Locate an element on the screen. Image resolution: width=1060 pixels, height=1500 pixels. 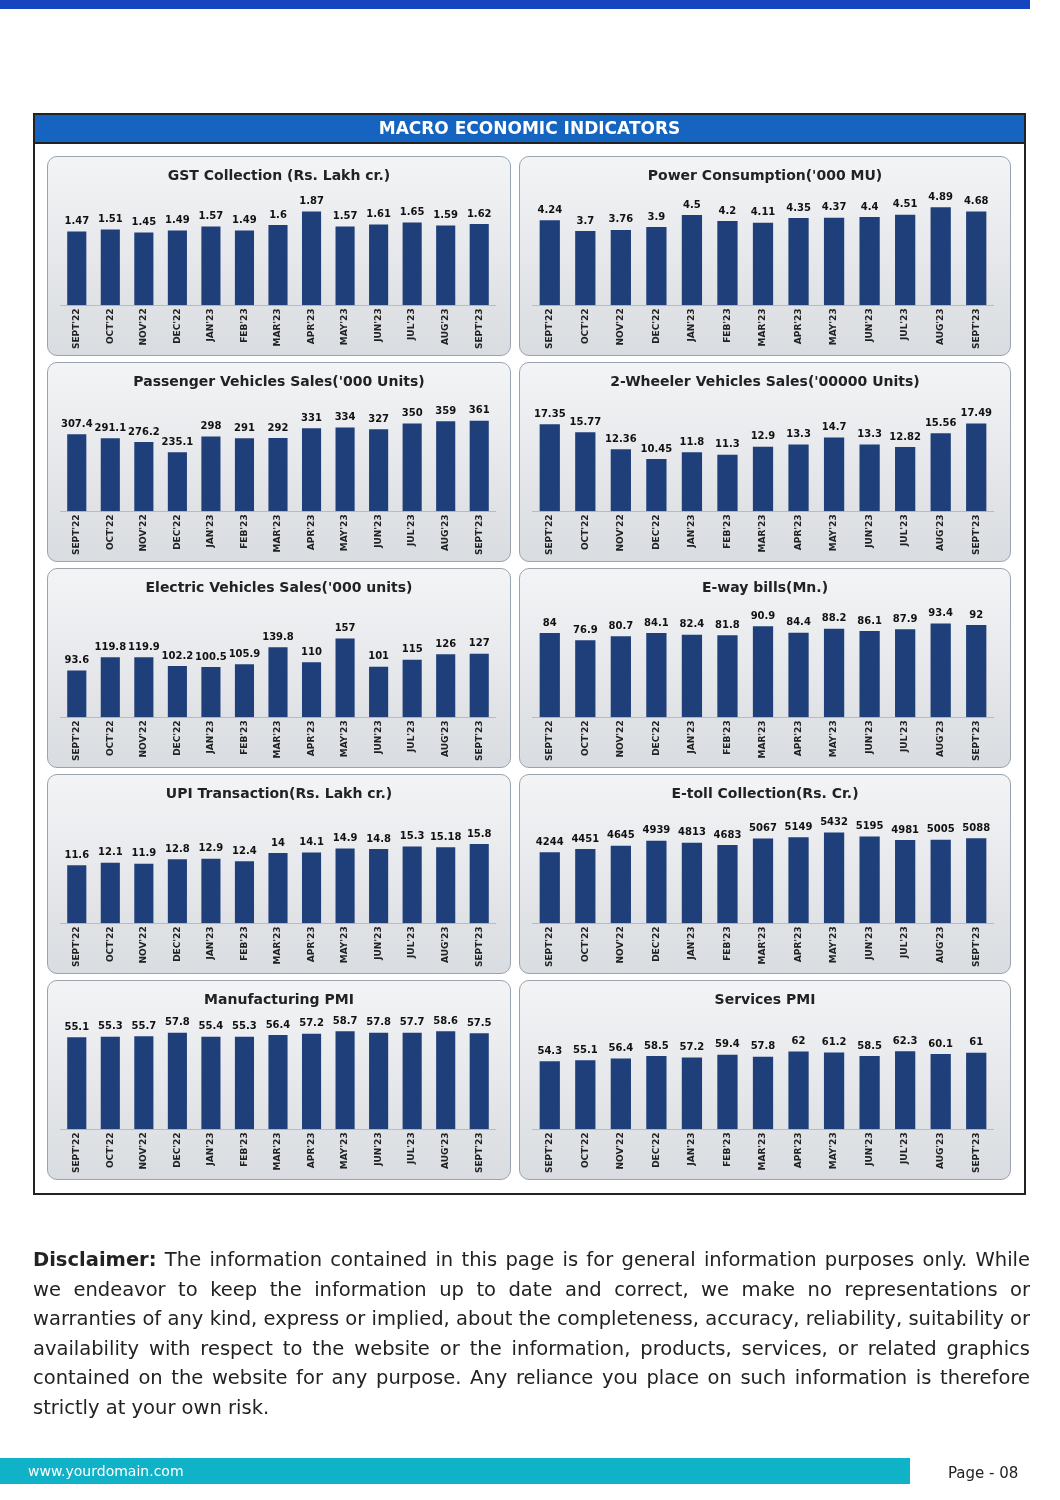
data-label: 58.7 is located at coordinates (345, 1020).